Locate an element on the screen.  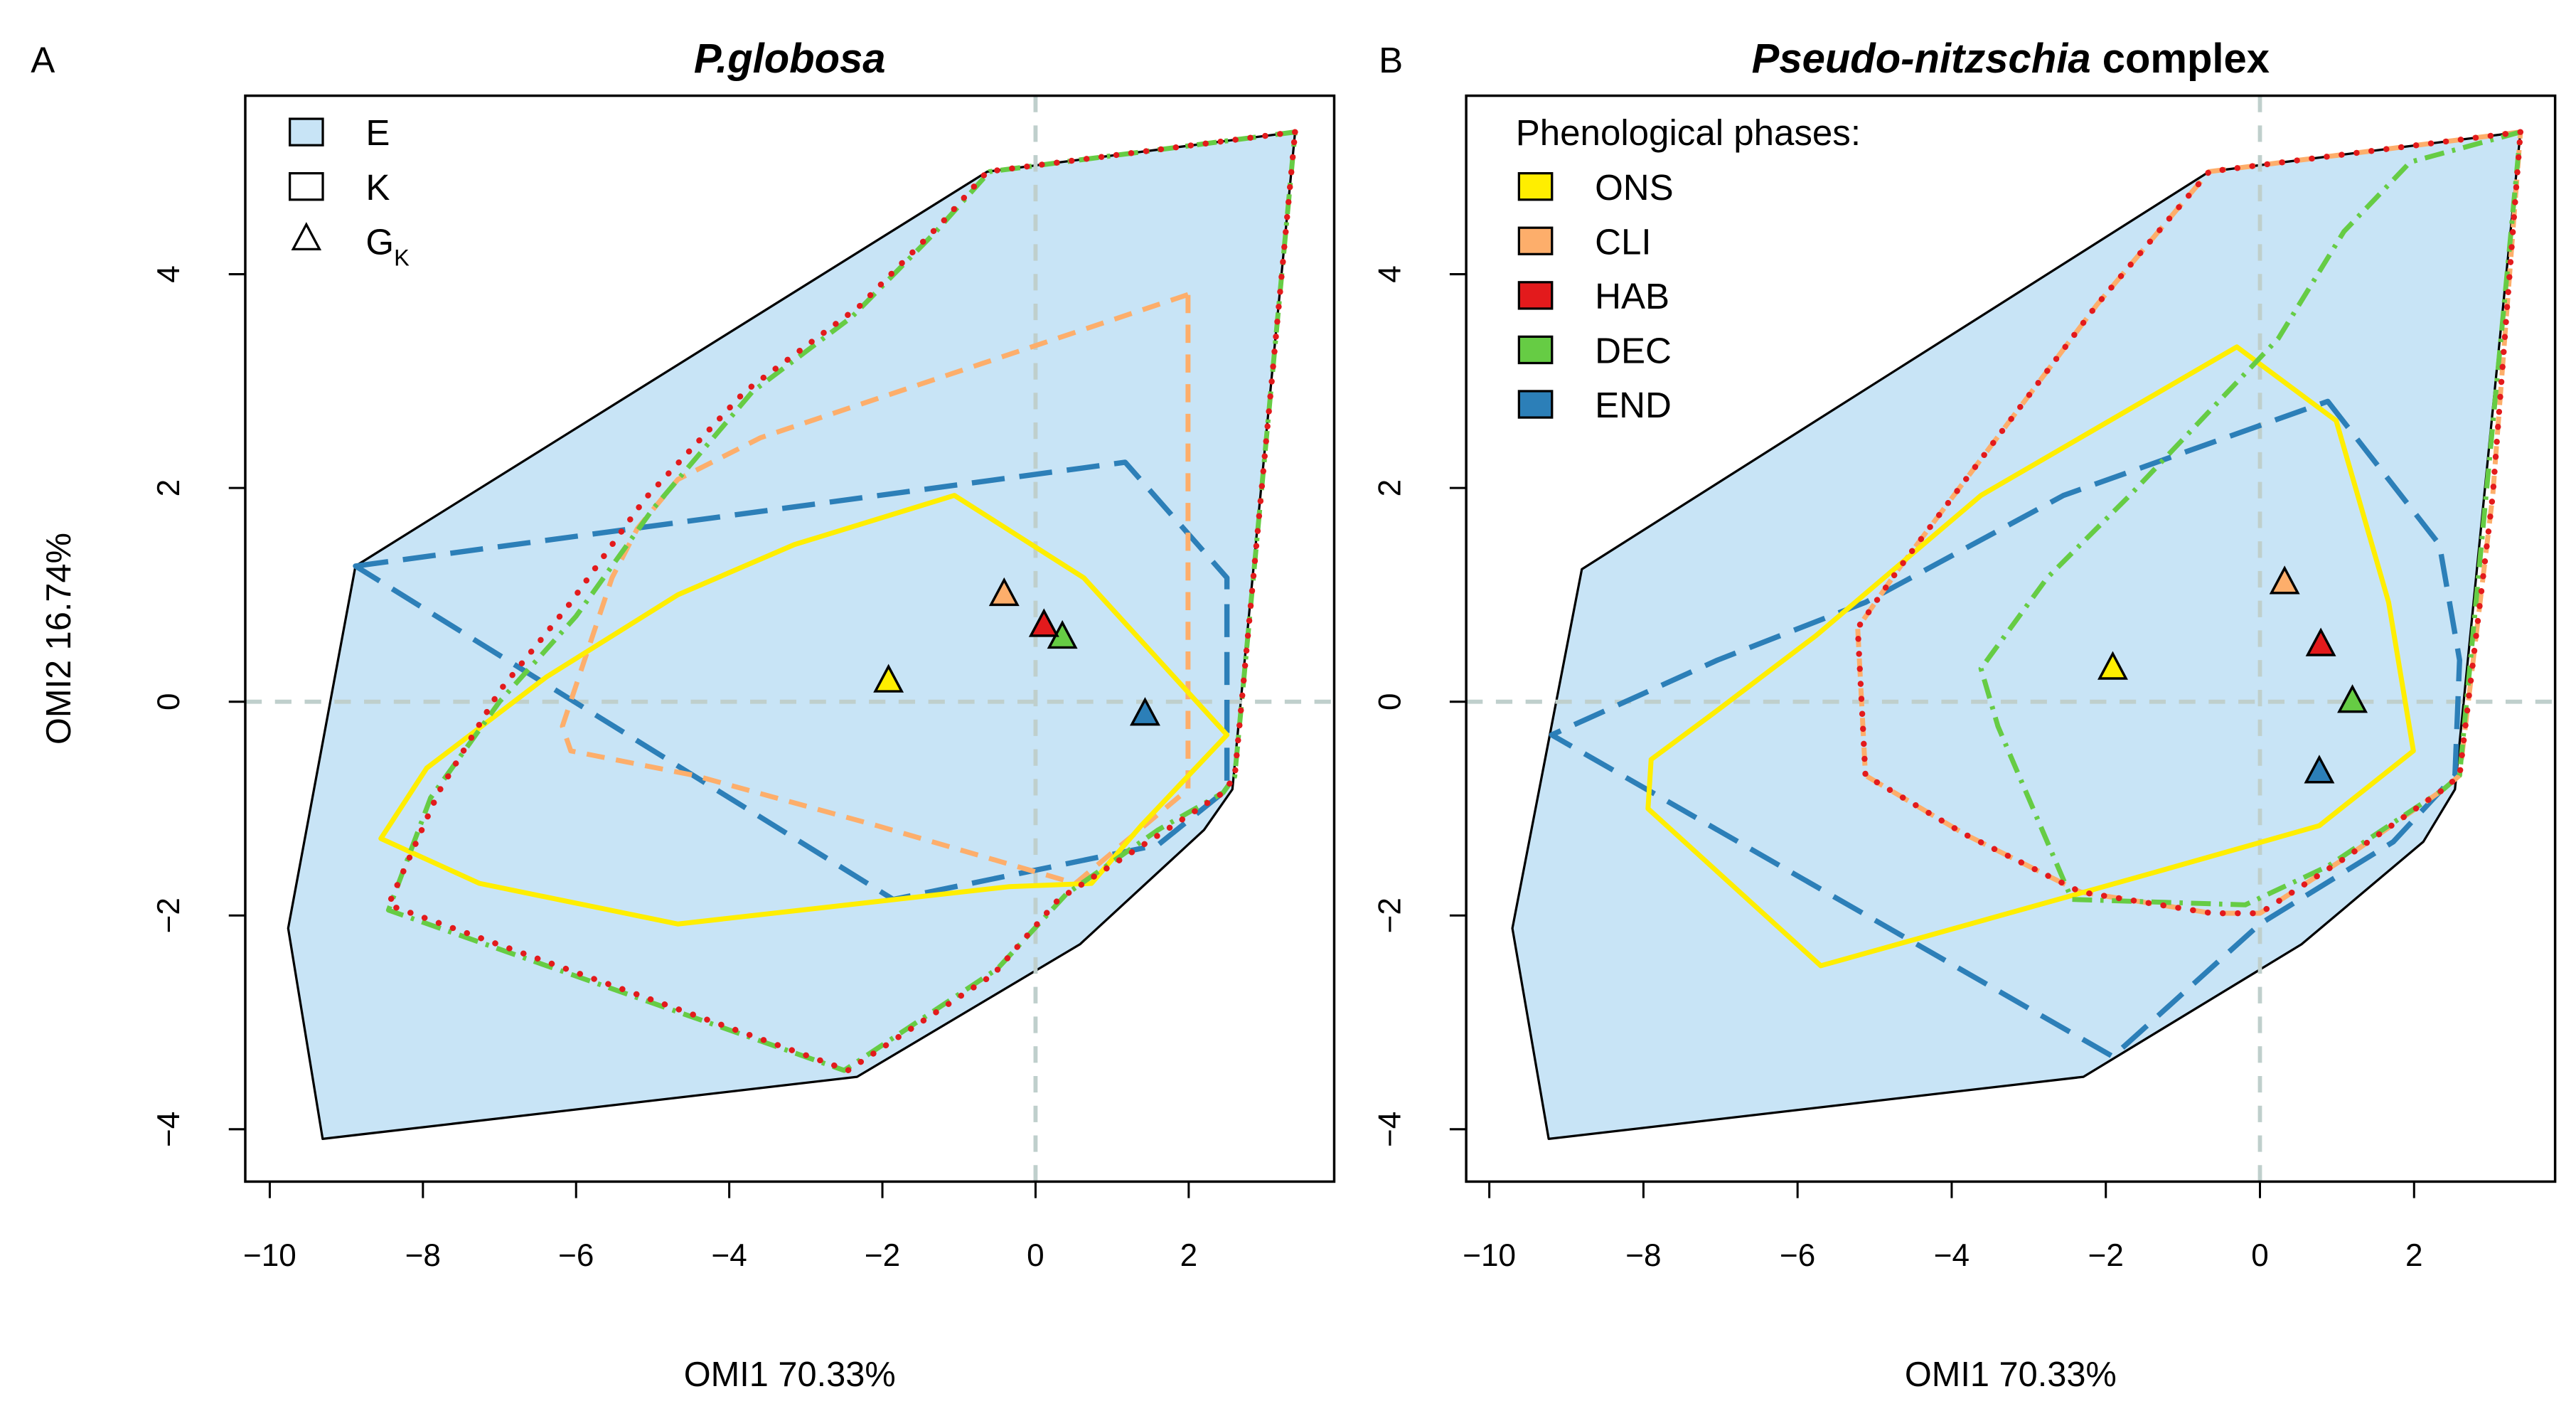
y-axis-title: OMI2 16.74% is located at coordinates (59, 639).